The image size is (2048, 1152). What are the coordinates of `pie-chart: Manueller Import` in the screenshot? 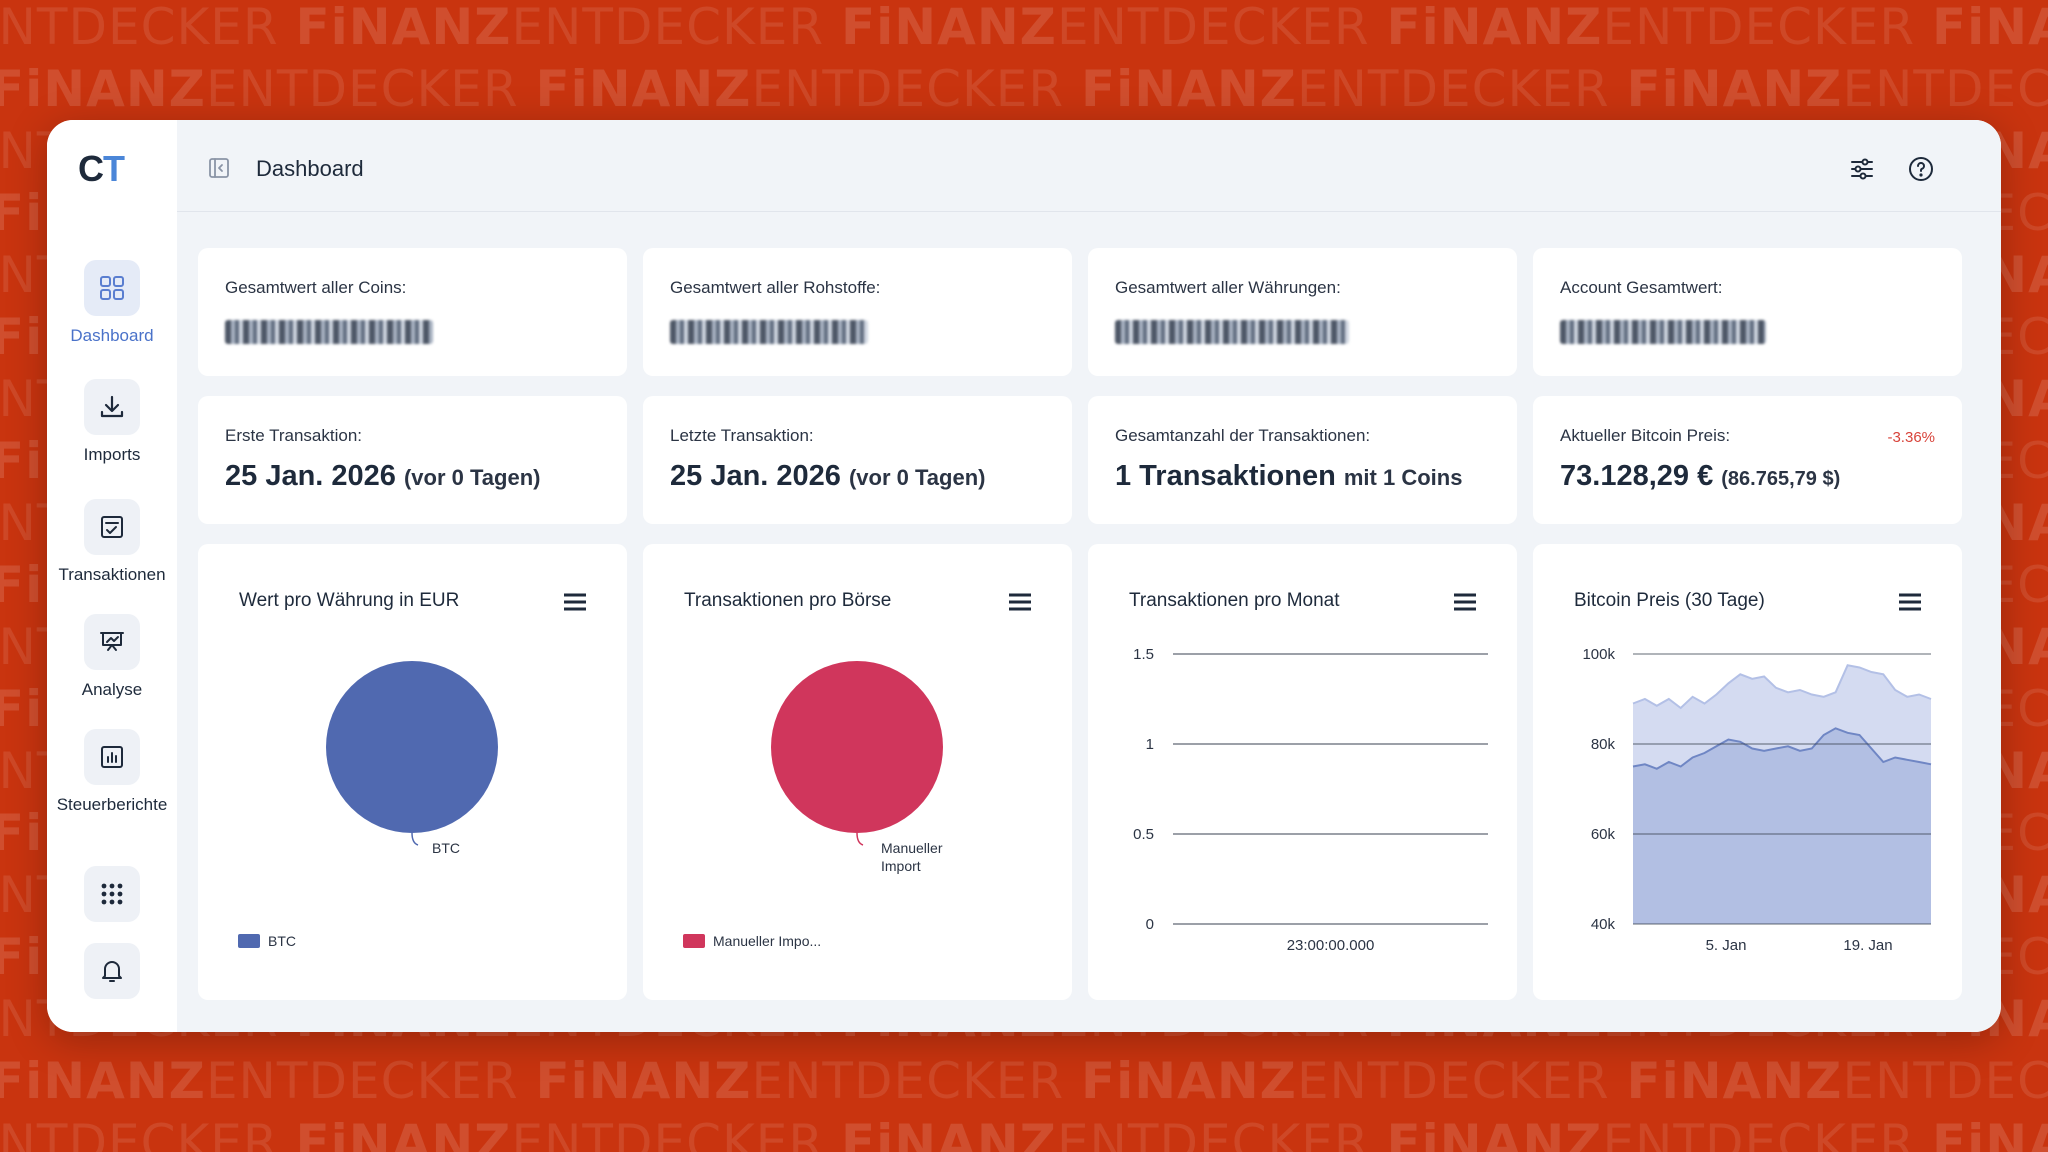 It's located at (857, 767).